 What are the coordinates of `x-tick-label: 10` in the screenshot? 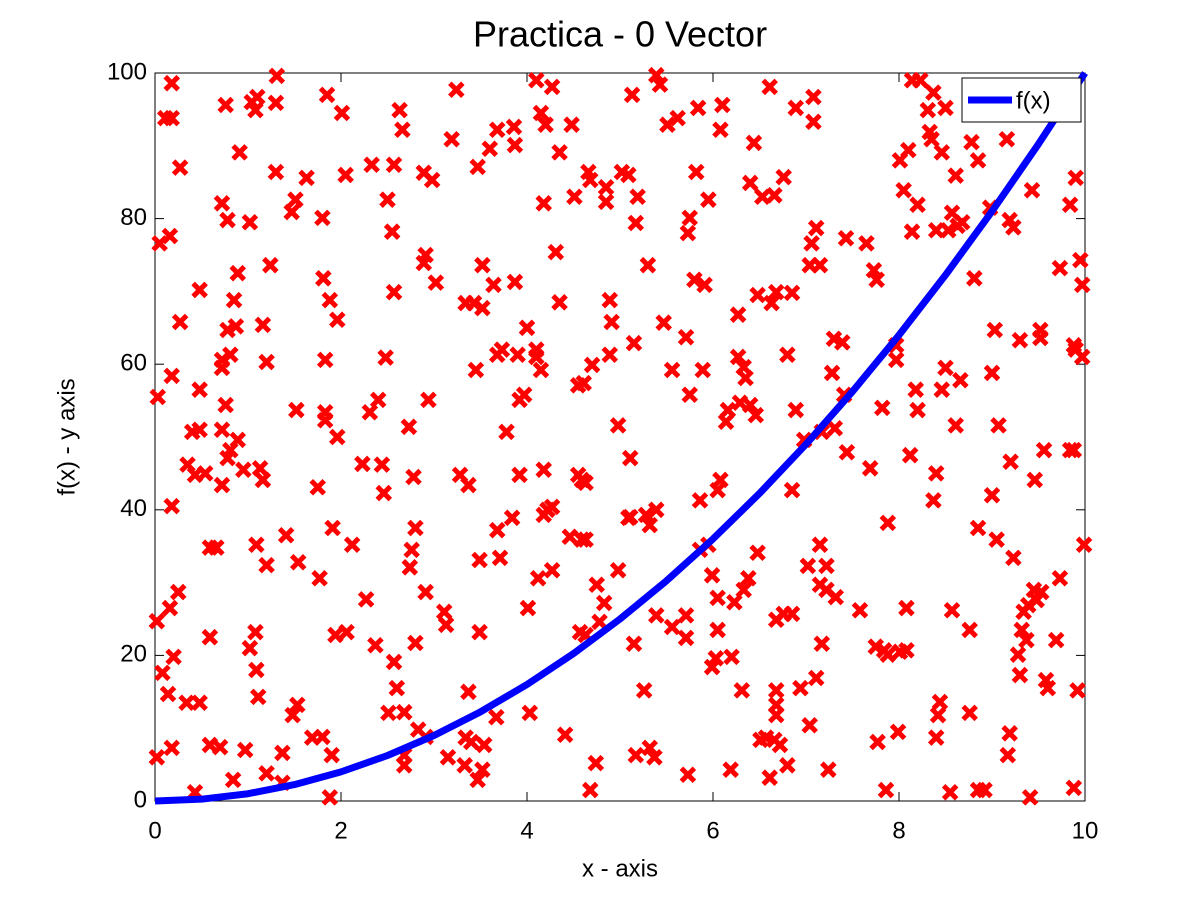 It's located at (1085, 830).